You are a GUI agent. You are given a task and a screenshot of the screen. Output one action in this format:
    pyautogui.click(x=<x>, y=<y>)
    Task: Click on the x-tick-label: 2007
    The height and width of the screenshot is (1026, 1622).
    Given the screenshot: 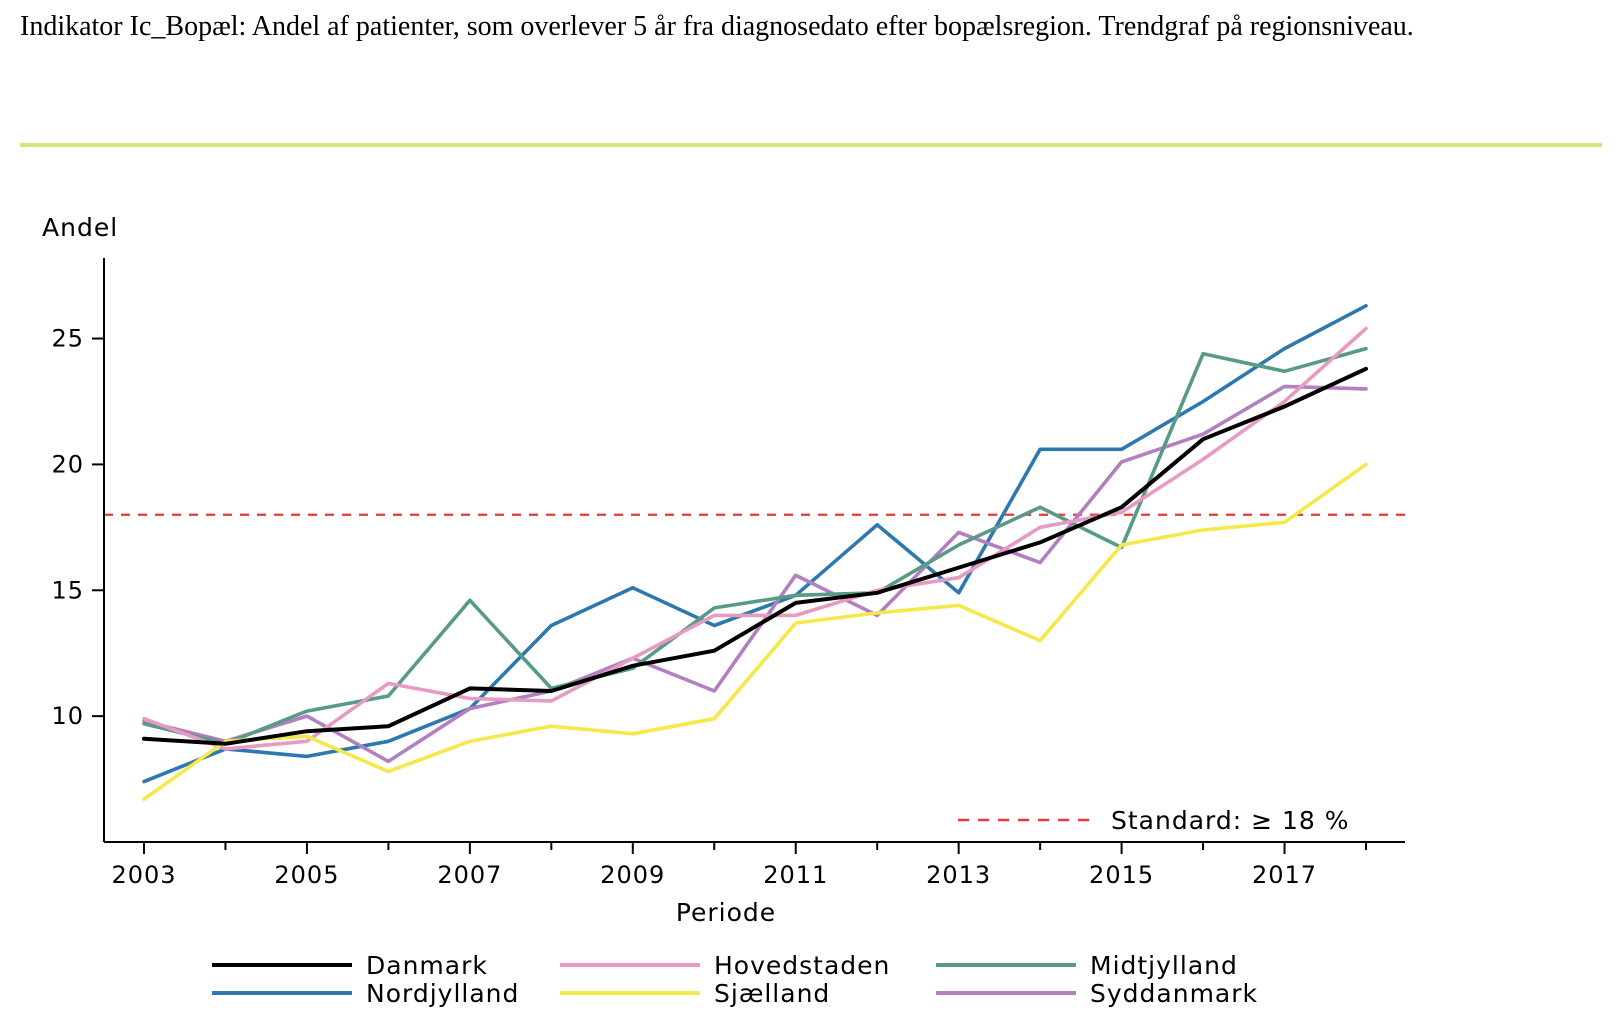 What is the action you would take?
    pyautogui.click(x=469, y=875)
    